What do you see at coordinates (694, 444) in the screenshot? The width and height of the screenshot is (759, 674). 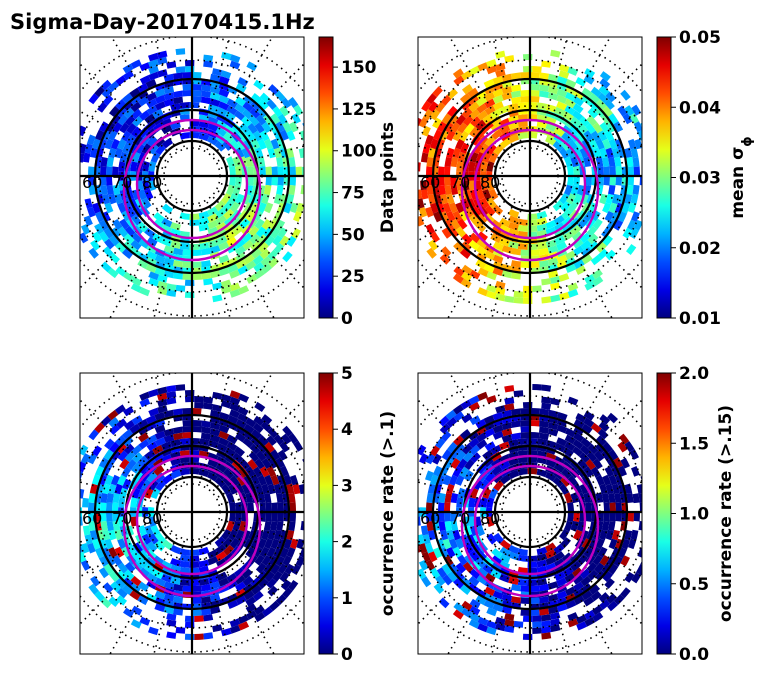 I see `colorbar-tick-label: 1.5` at bounding box center [694, 444].